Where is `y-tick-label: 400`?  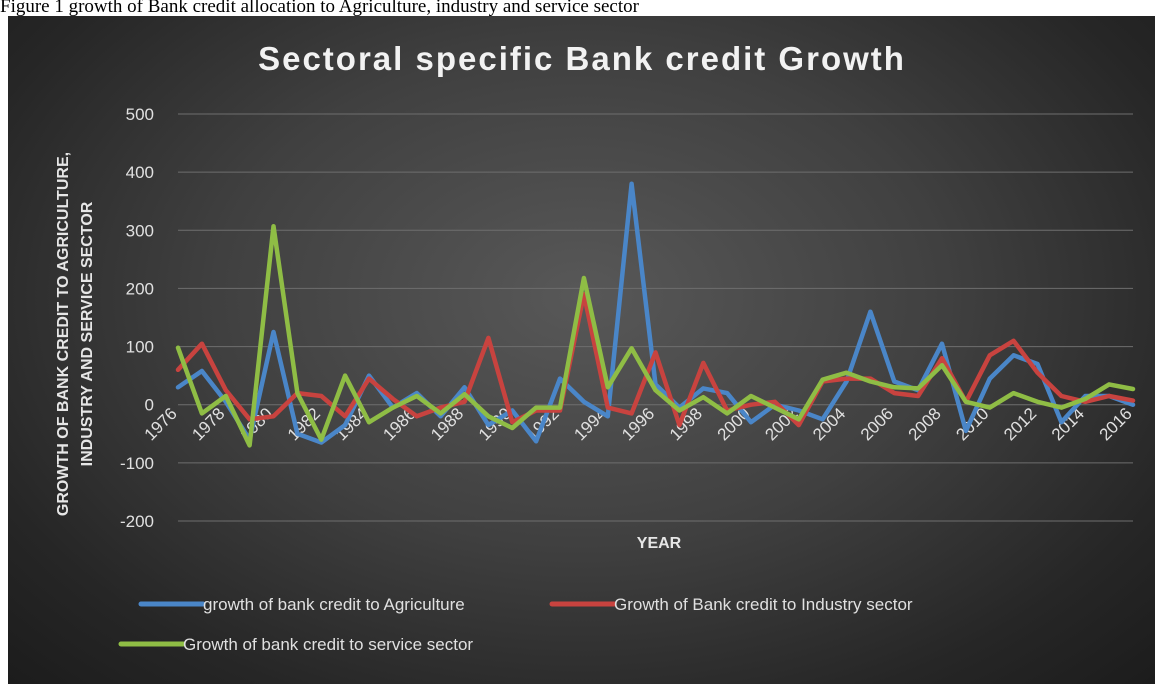 y-tick-label: 400 is located at coordinates (140, 172).